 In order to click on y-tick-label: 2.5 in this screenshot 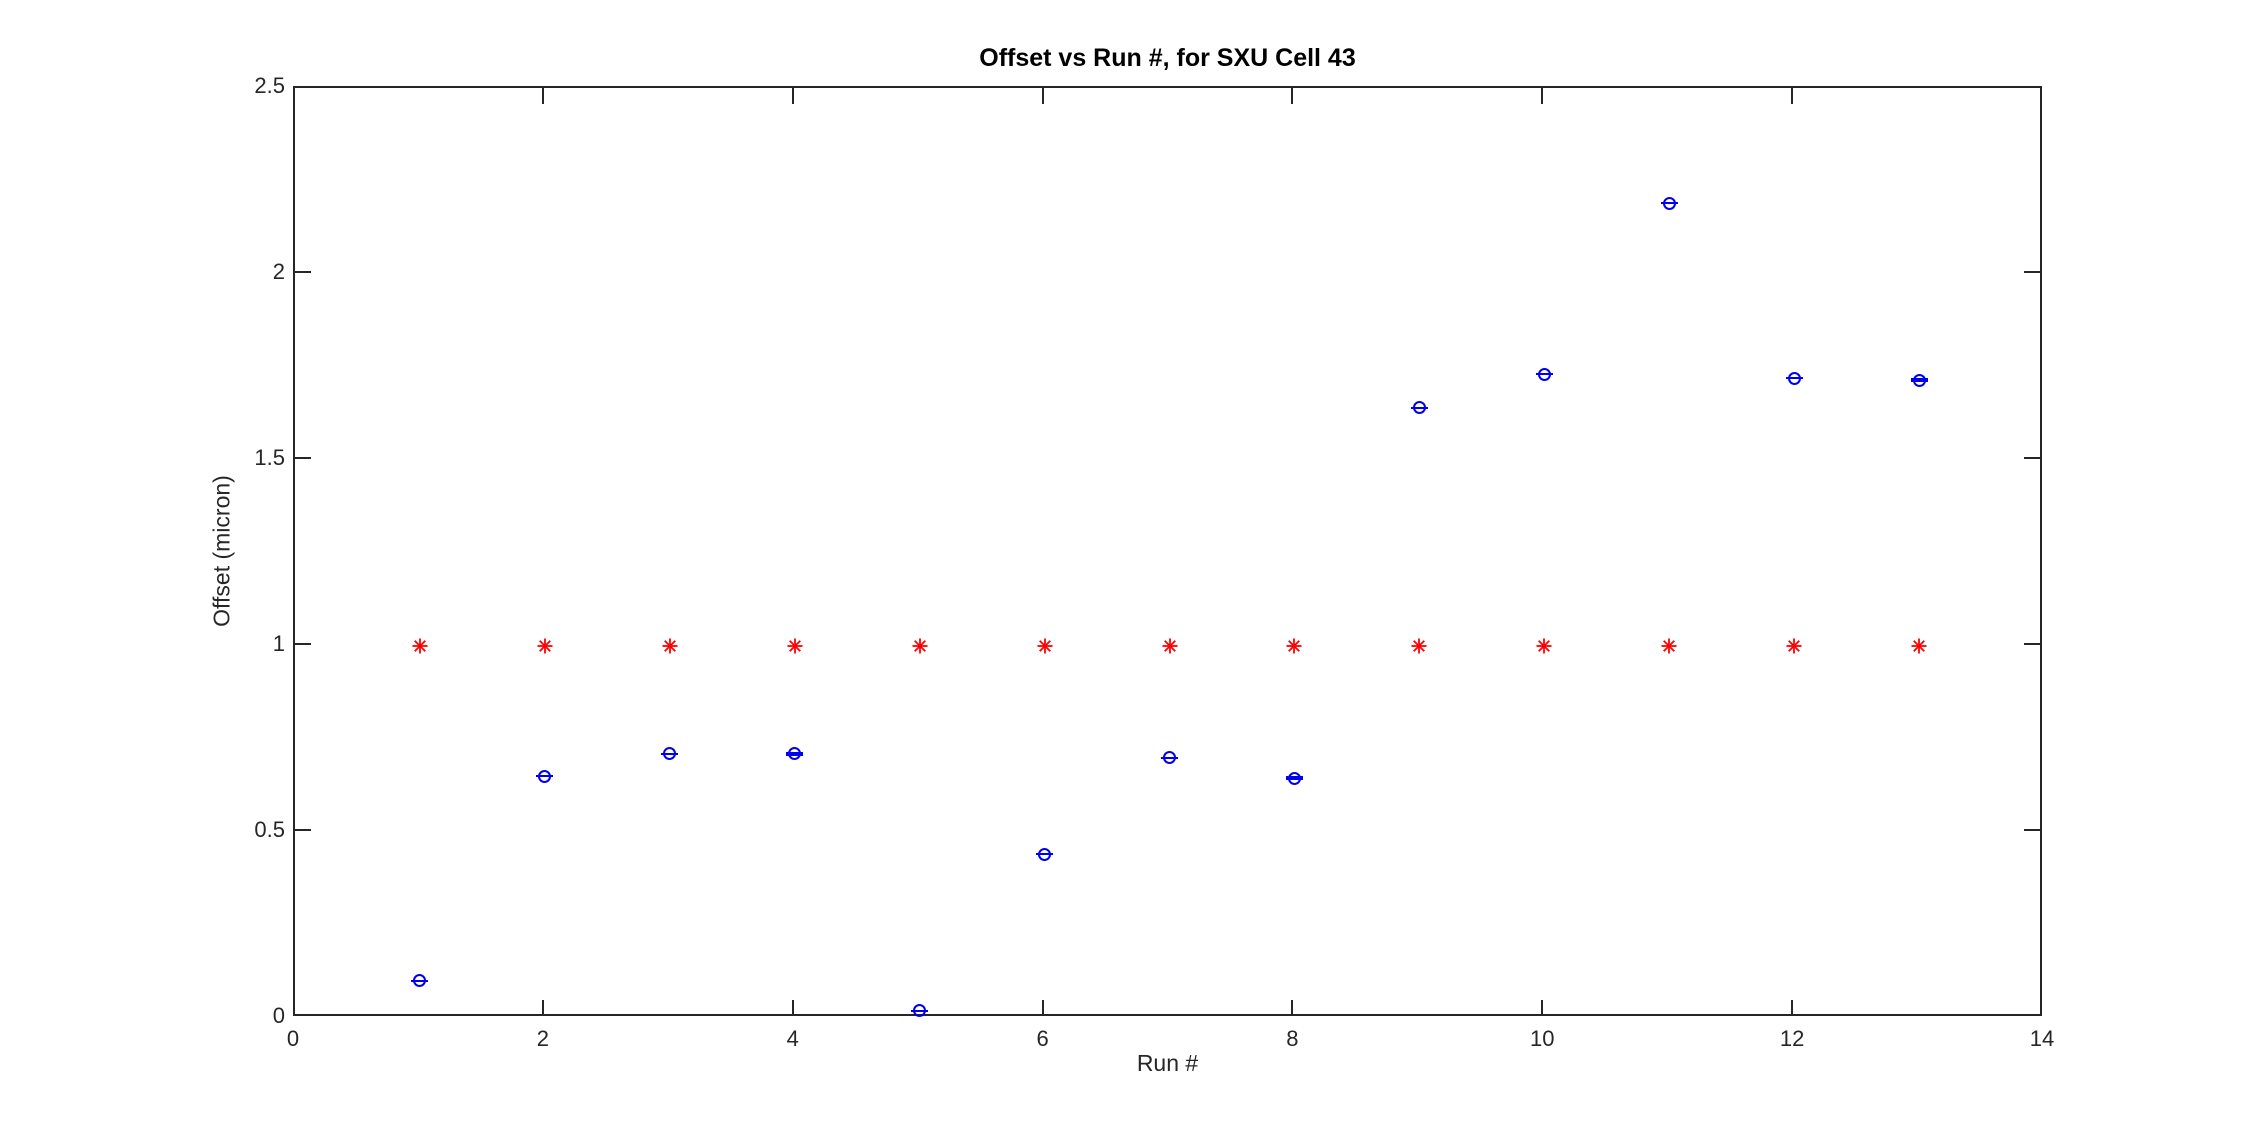, I will do `click(269, 85)`.